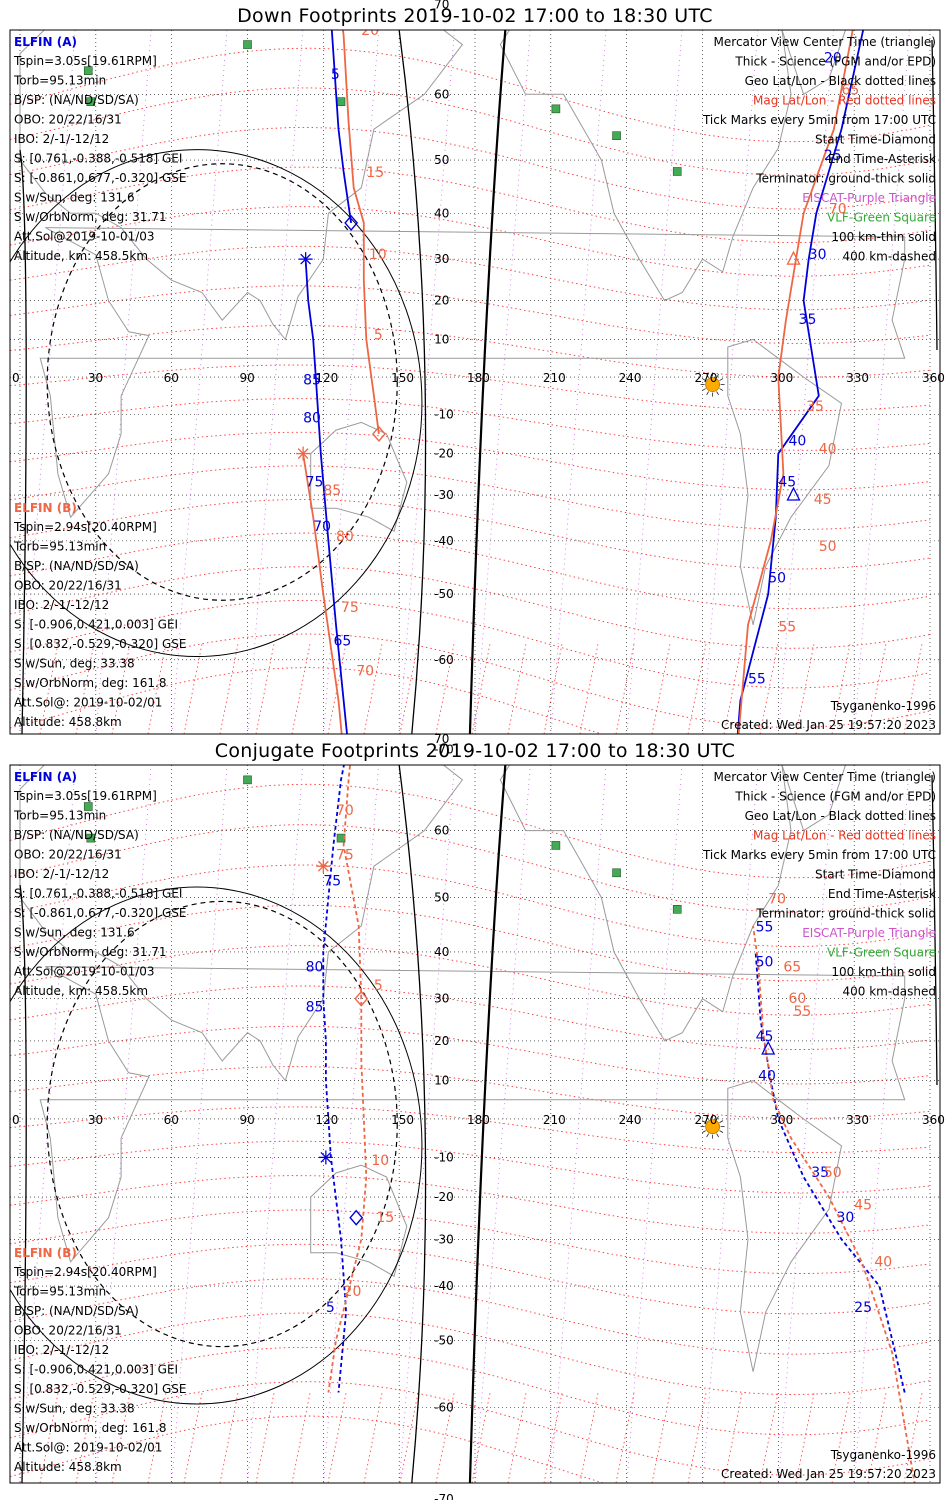  What do you see at coordinates (441, 1041) in the screenshot?
I see `latitude-tick-label: 20` at bounding box center [441, 1041].